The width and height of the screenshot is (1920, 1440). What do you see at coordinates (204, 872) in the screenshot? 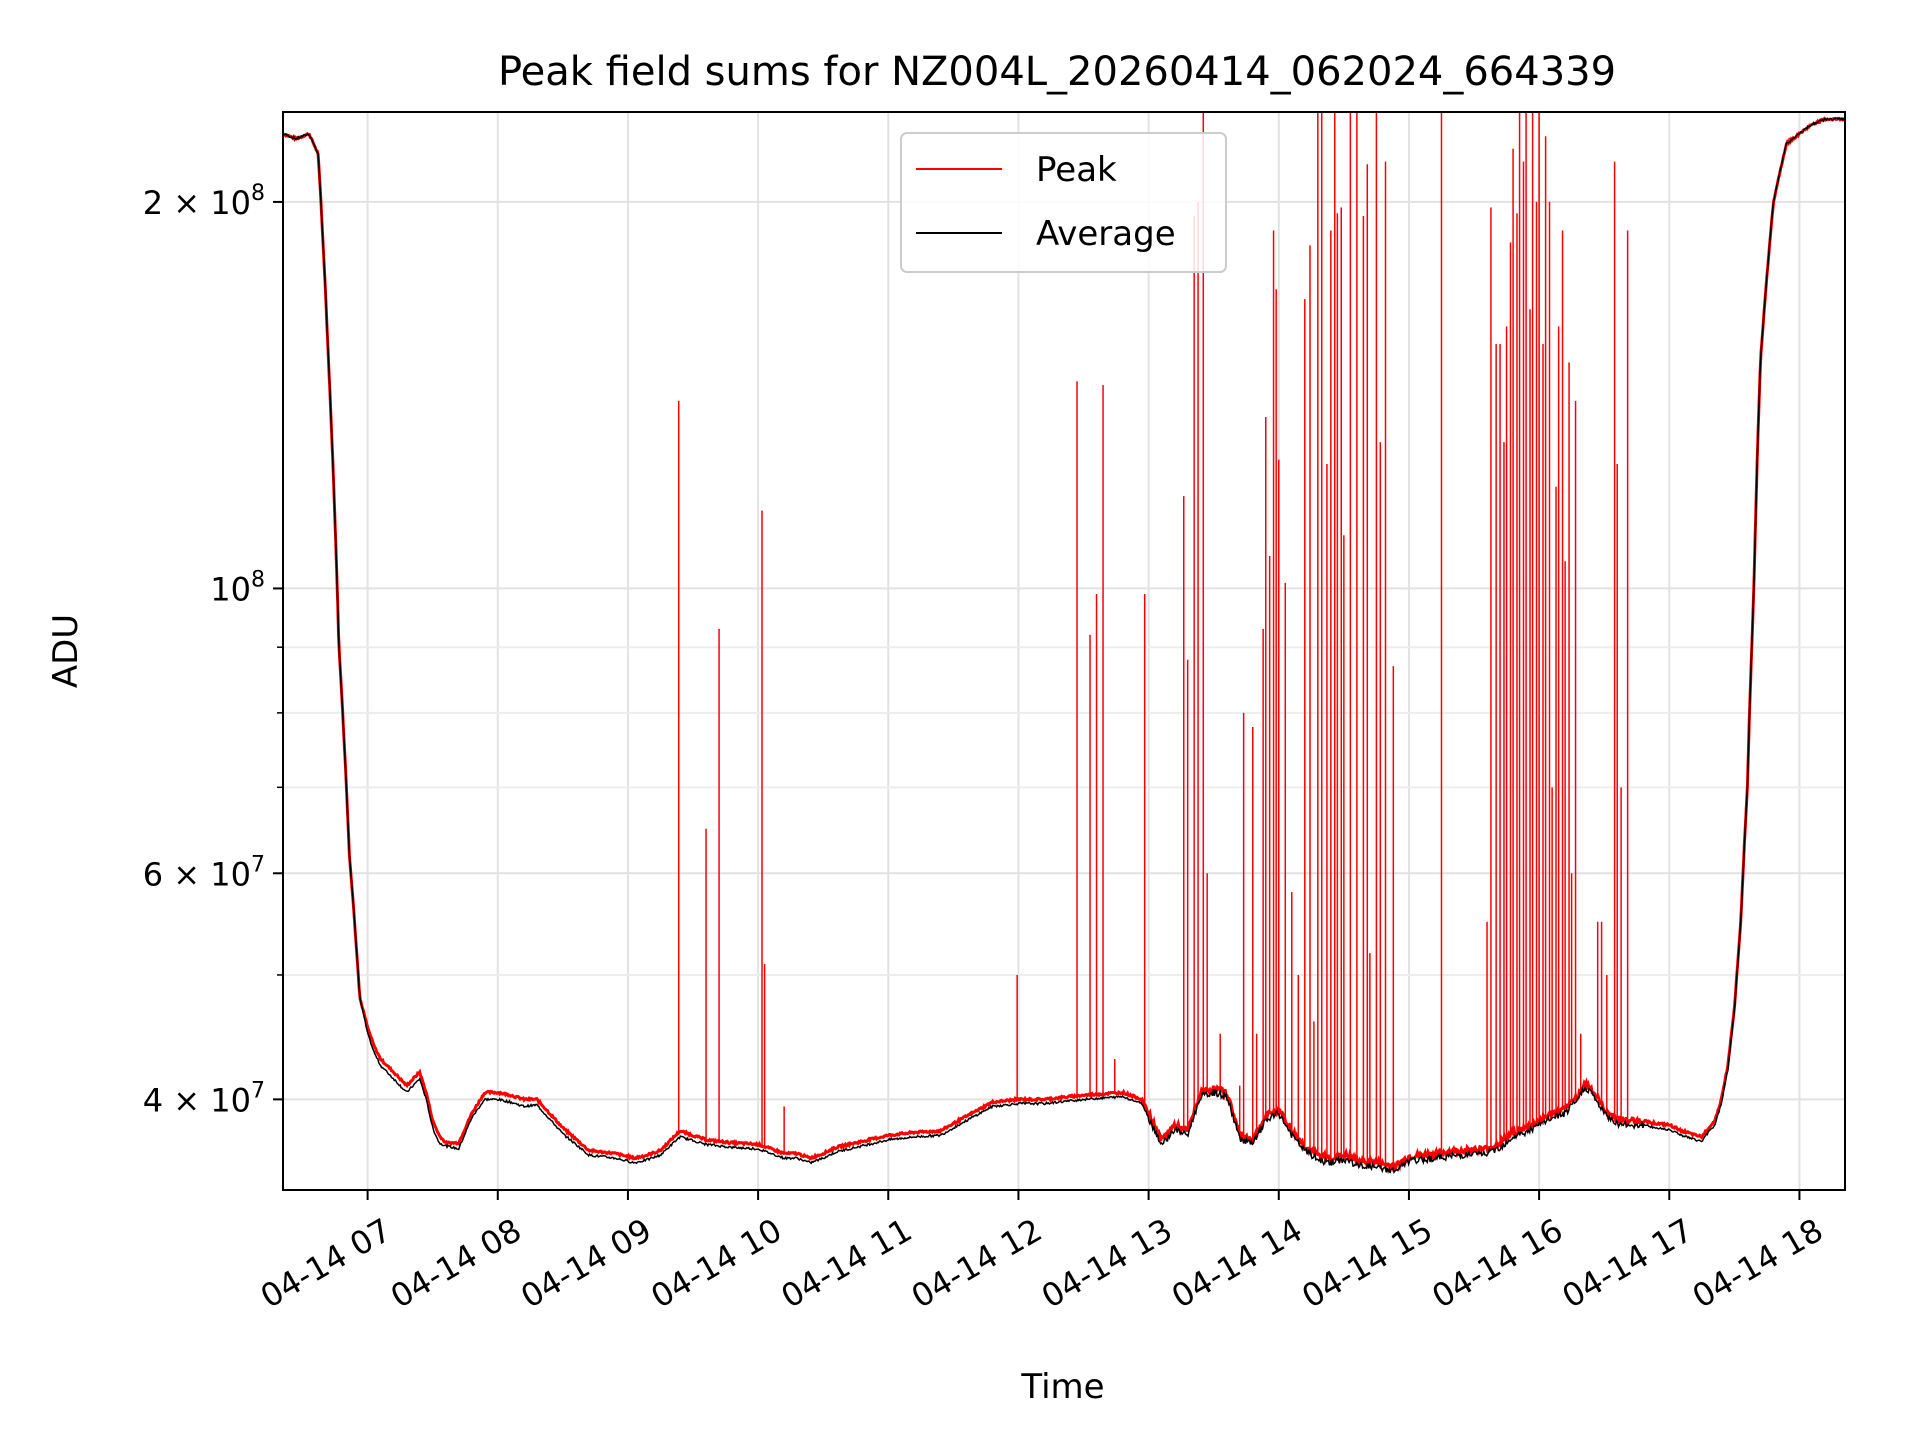
I see `y-tick-label: 6 × 107` at bounding box center [204, 872].